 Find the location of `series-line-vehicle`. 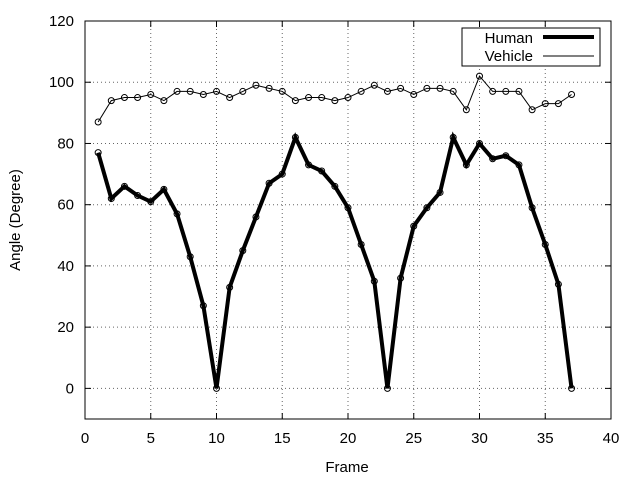

series-line-vehicle is located at coordinates (334, 99).